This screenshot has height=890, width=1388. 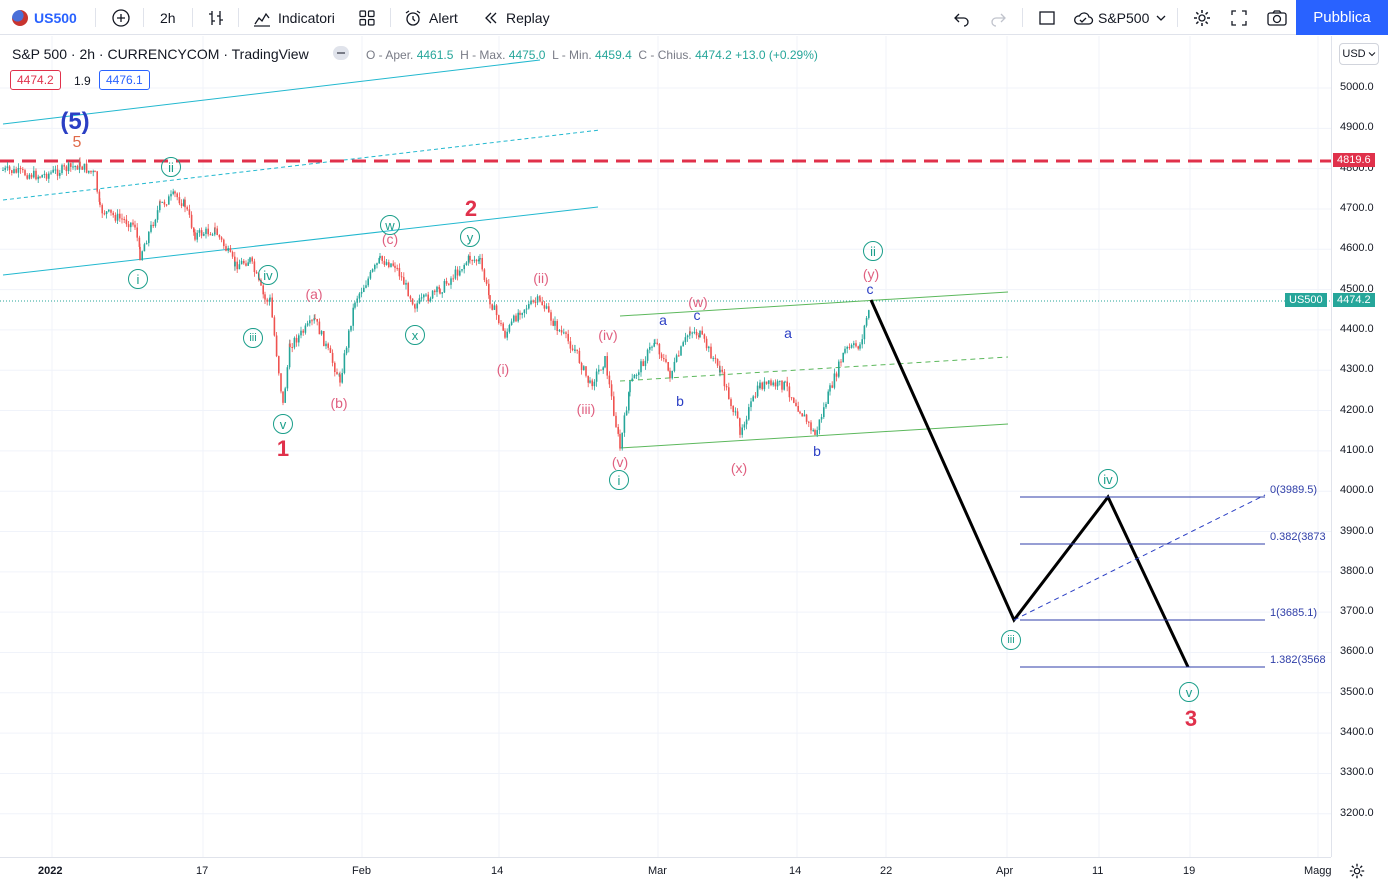 What do you see at coordinates (44, 17) in the screenshot?
I see `symbol-search-button: US500` at bounding box center [44, 17].